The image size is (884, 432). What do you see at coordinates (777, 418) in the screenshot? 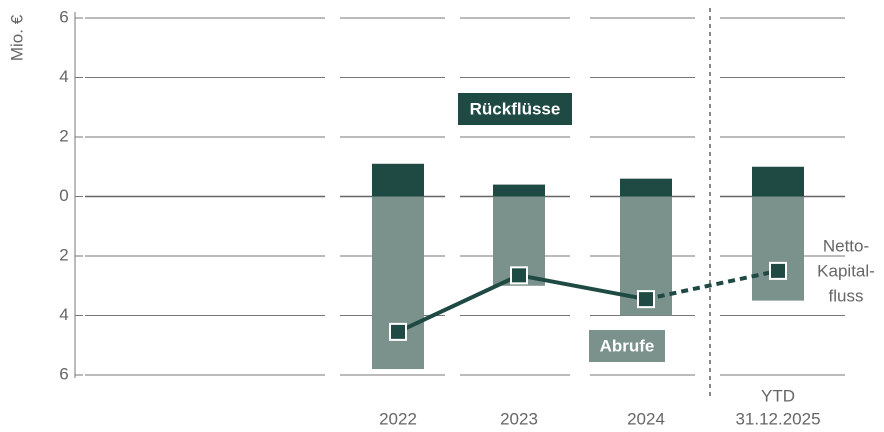
I see `x-tick-label: 31.12.2025` at bounding box center [777, 418].